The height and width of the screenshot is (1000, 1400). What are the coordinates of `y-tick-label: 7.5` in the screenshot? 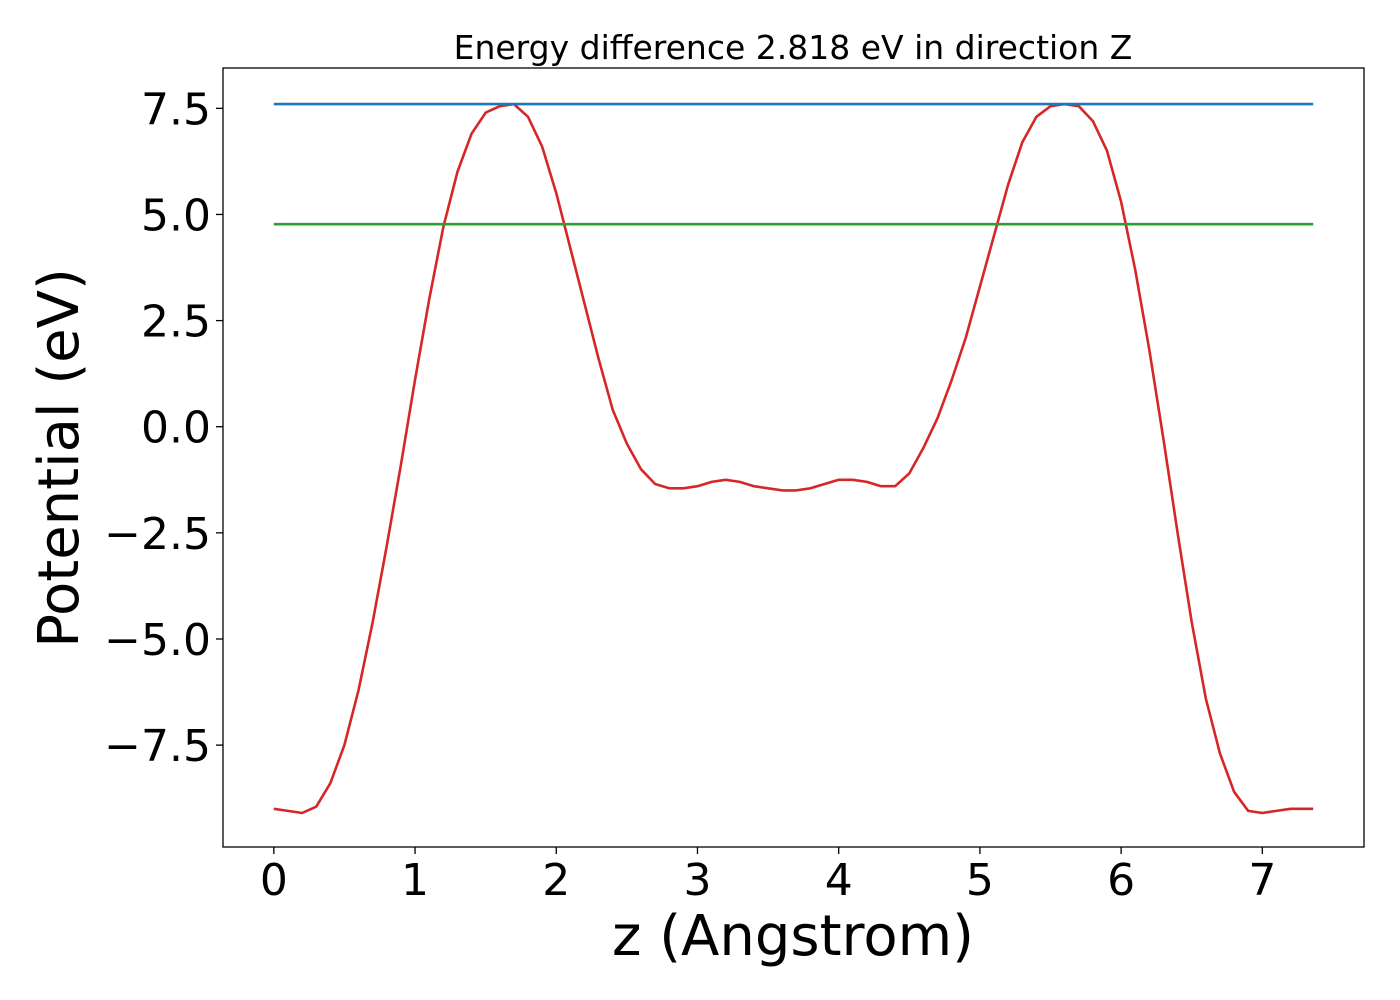 It's located at (176, 109).